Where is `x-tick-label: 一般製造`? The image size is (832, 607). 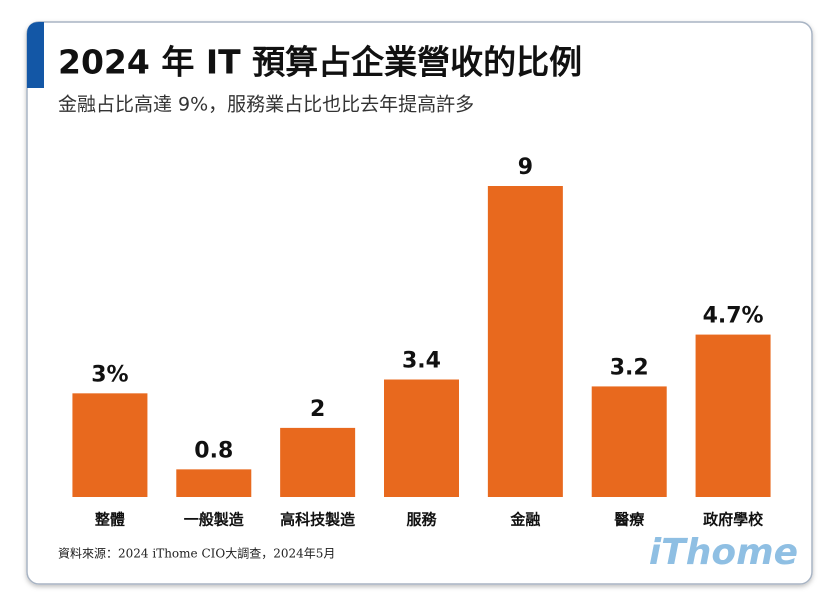
x-tick-label: 一般製造 is located at coordinates (214, 520).